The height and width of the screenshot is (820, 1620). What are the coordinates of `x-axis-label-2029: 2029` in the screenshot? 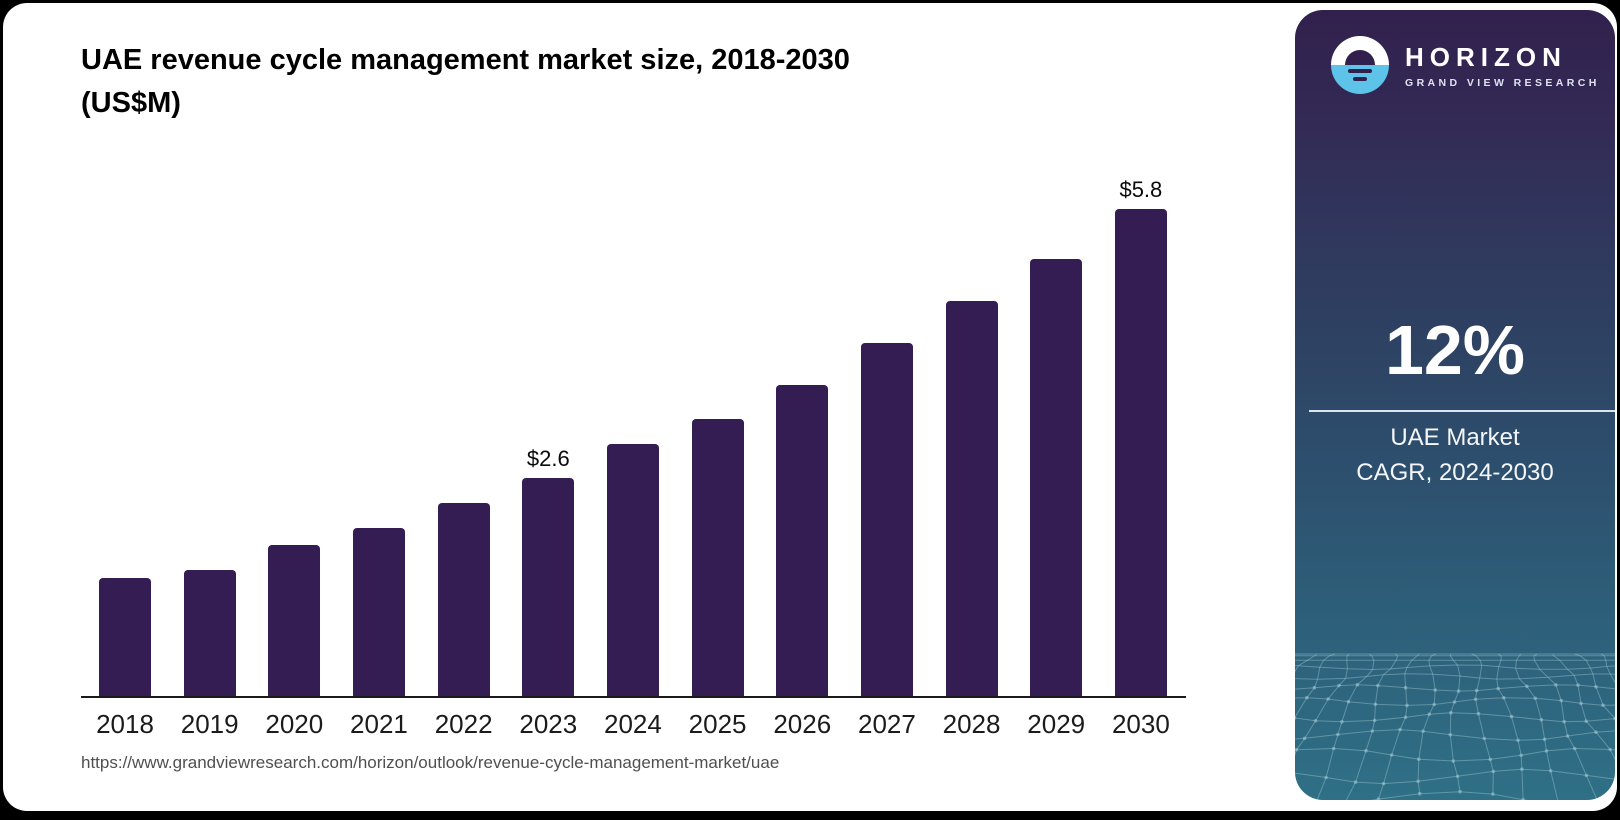 It's located at (1056, 724).